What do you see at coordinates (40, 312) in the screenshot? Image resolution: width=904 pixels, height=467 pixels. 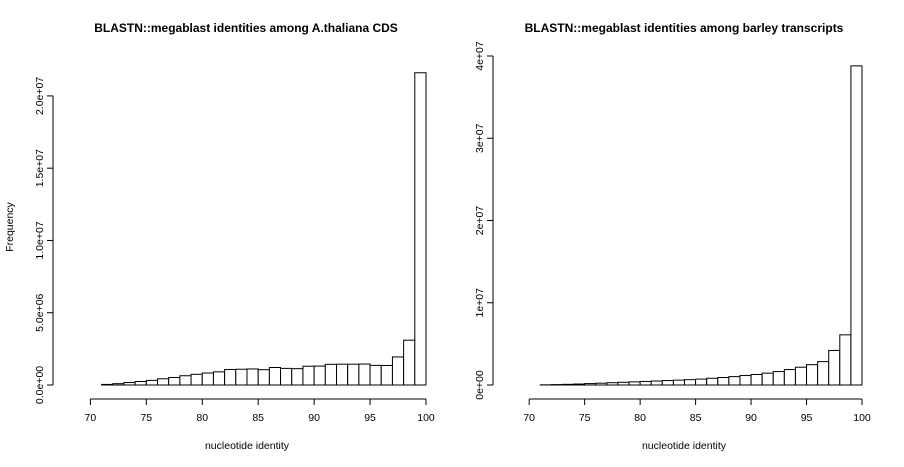 I see `y-tick-label: 5.0e+06` at bounding box center [40, 312].